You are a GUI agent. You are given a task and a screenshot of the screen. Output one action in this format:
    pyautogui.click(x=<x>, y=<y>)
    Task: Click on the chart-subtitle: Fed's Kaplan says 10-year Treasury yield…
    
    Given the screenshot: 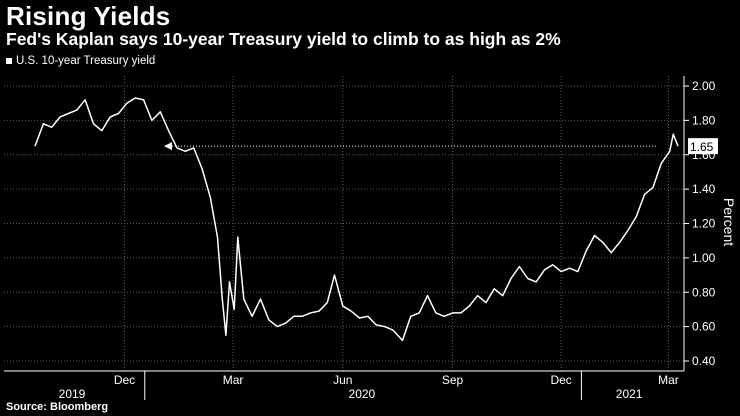 What is the action you would take?
    pyautogui.click(x=283, y=39)
    